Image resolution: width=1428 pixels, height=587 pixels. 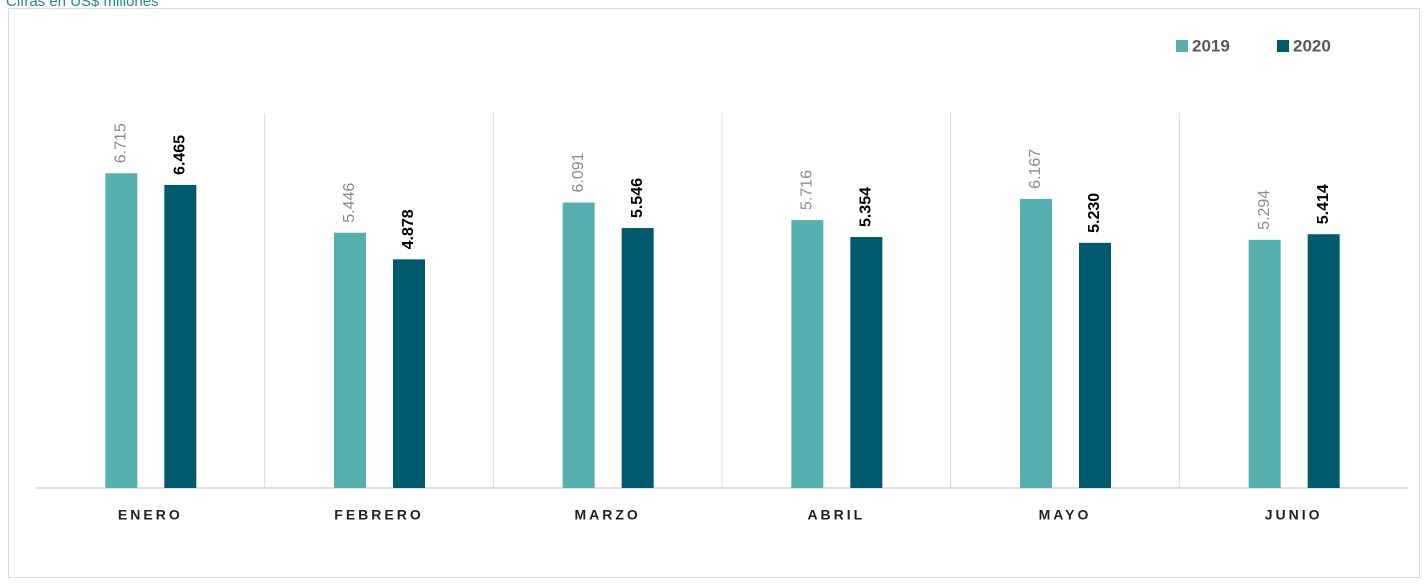 What do you see at coordinates (408, 229) in the screenshot?
I see `data-label: 4.878` at bounding box center [408, 229].